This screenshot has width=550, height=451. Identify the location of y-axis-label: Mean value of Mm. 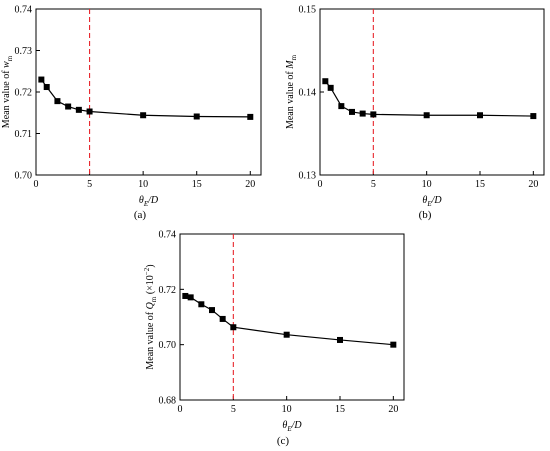
(291, 91).